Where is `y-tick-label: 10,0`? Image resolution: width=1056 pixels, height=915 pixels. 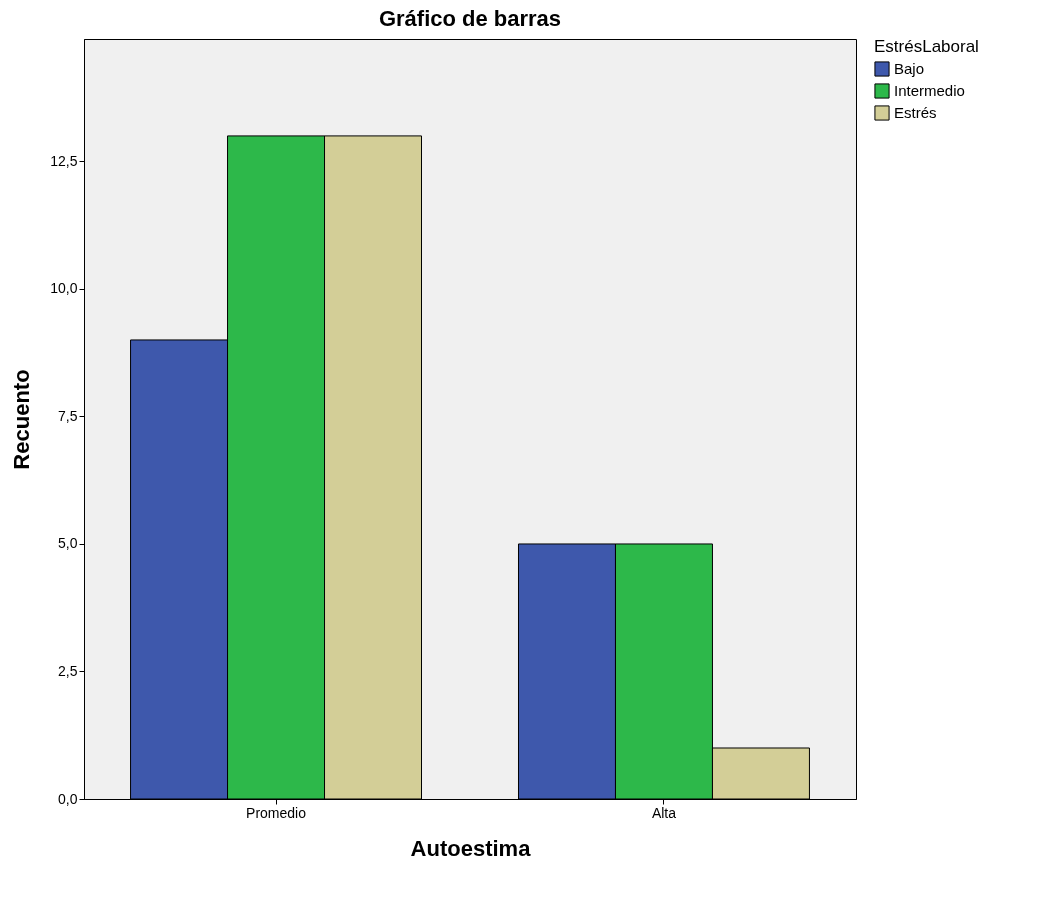
y-tick-label: 10,0 is located at coordinates (64, 288).